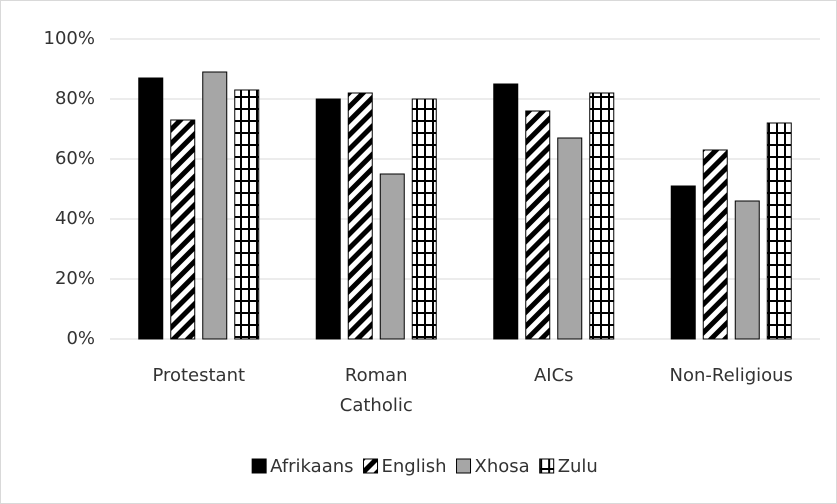  I want to click on y-tick-label: 80%, so click(75, 98).